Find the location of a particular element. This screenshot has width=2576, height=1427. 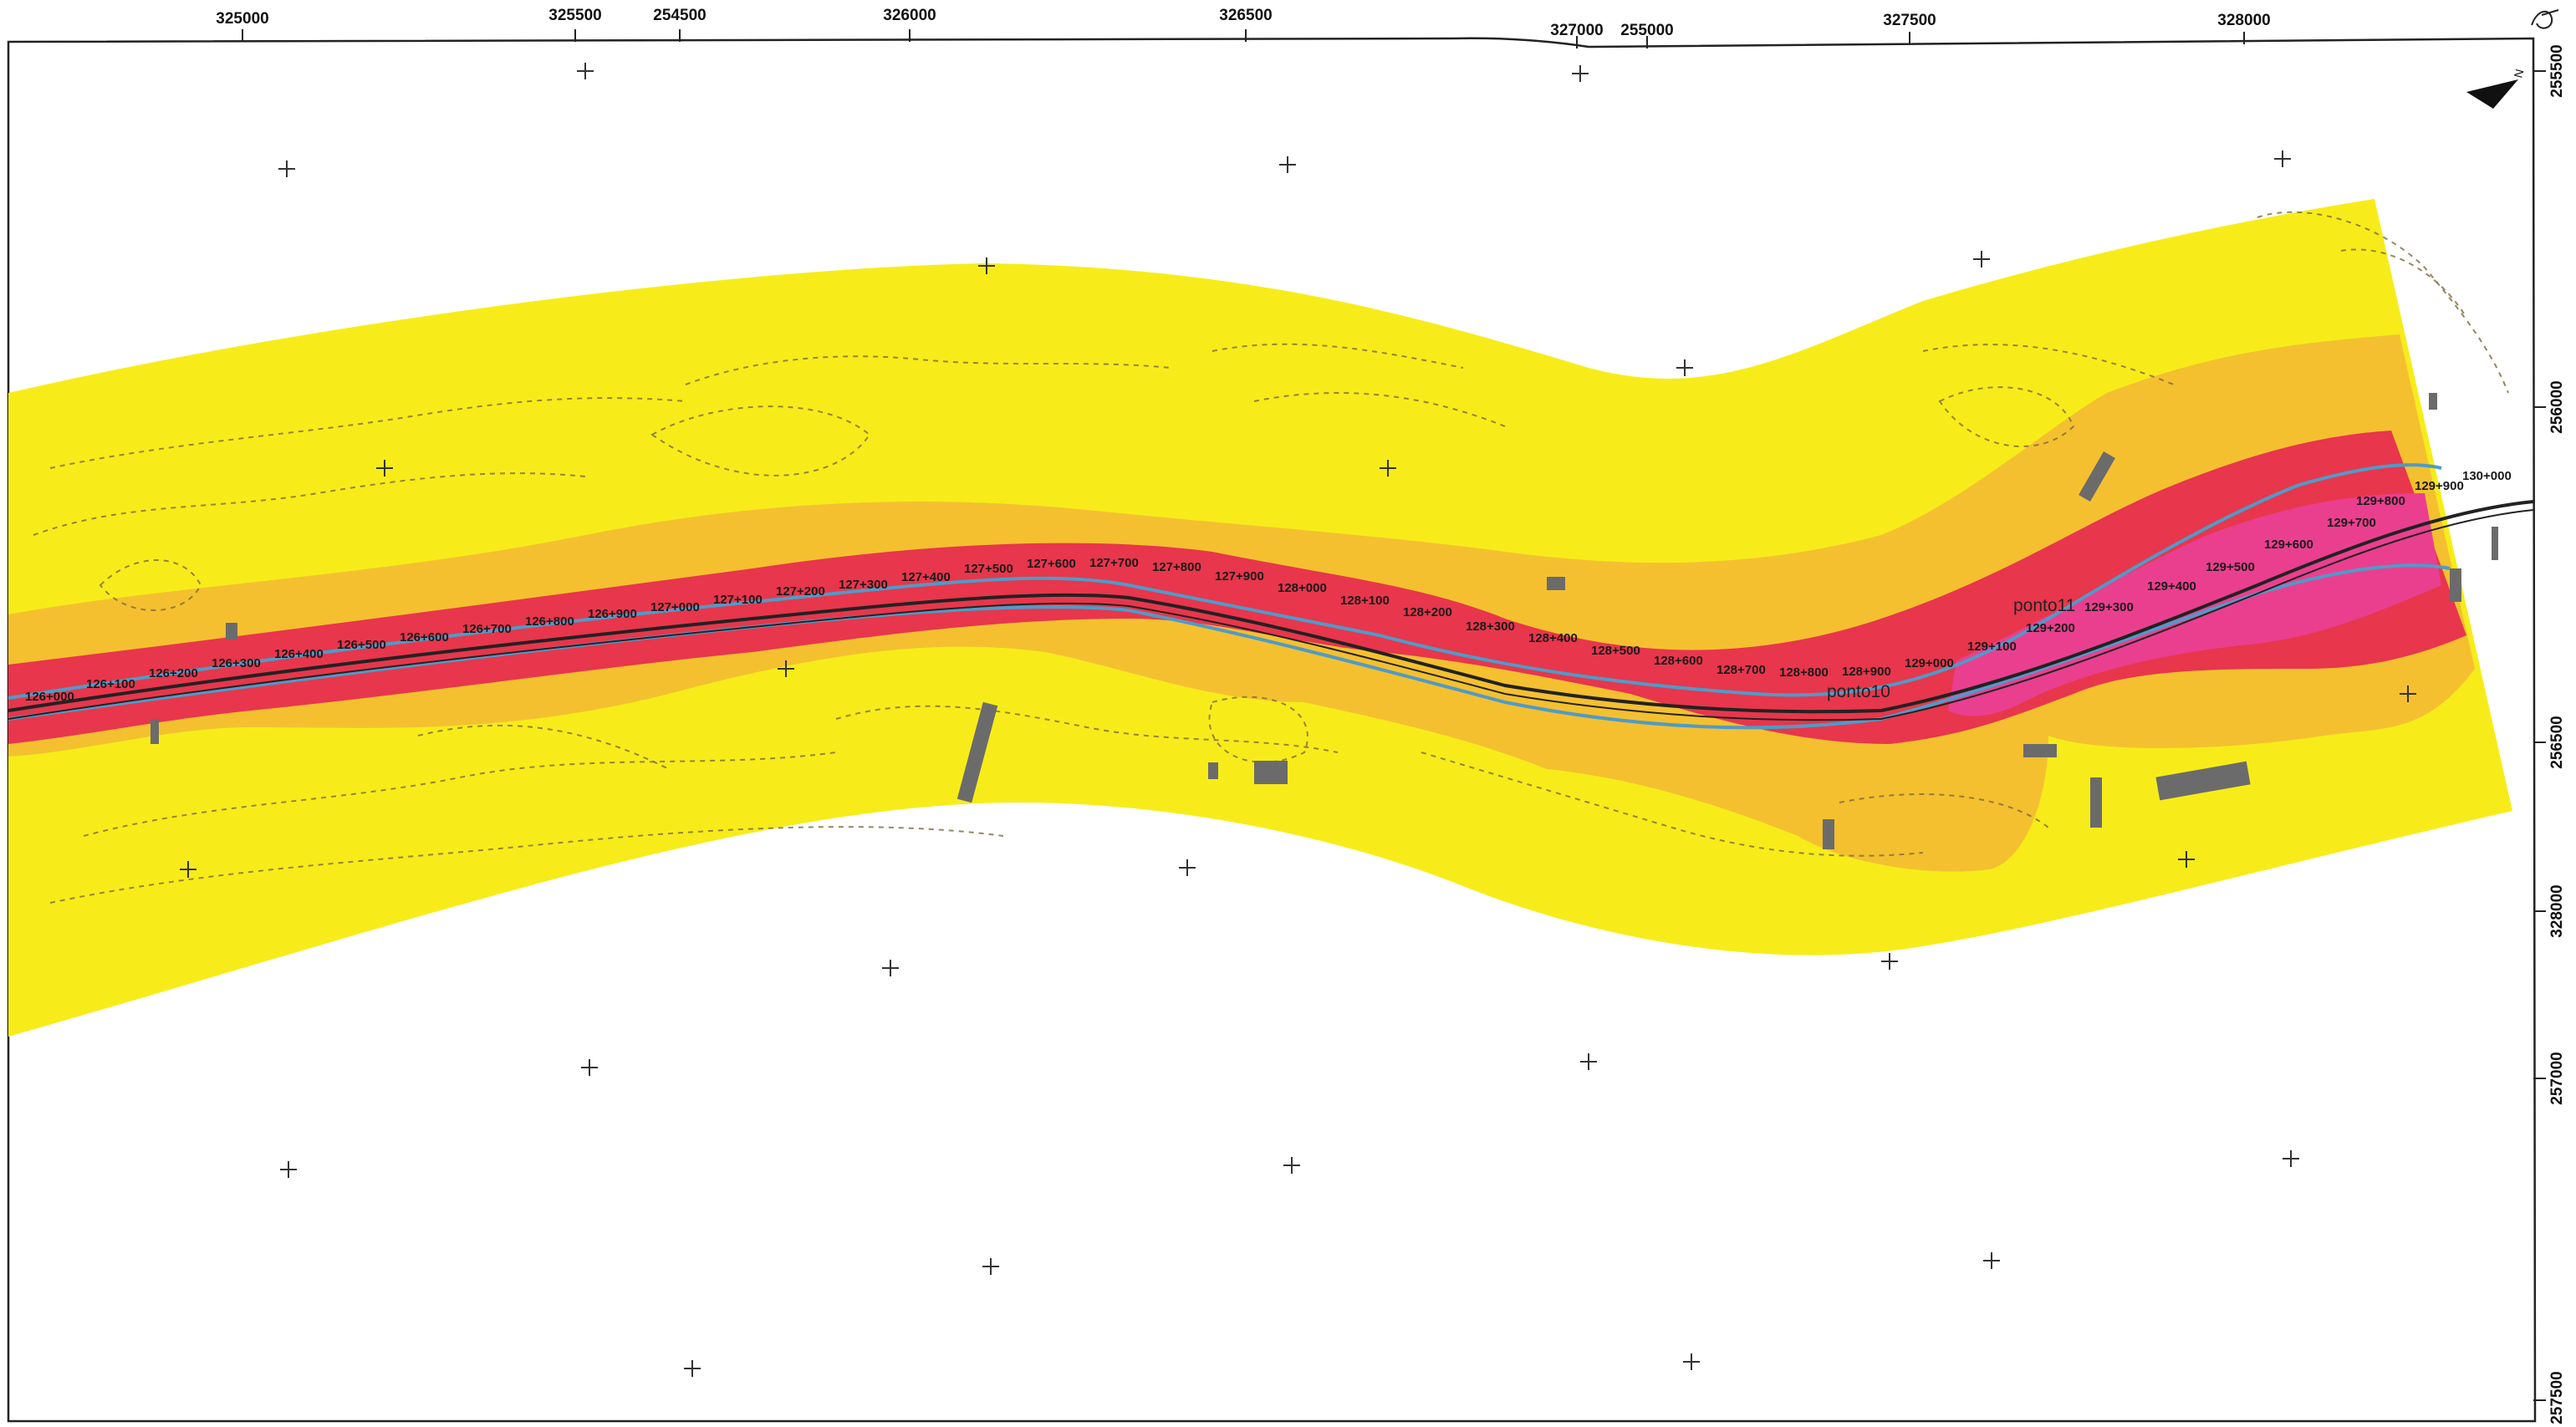

chainage-label: 128+400 is located at coordinates (1553, 638).